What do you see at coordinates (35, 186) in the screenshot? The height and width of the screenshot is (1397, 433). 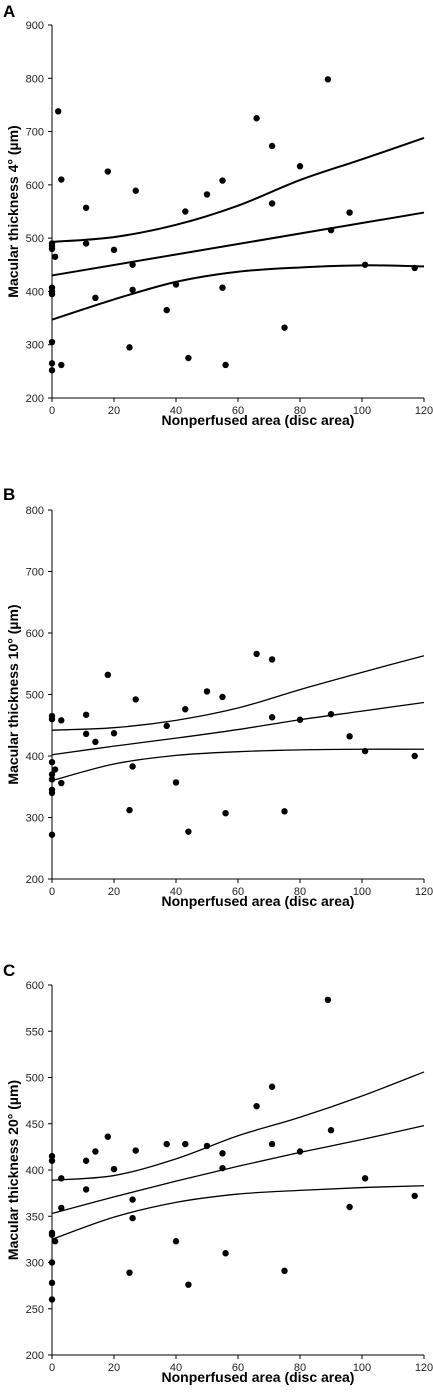 I see `y-tick-label: 600` at bounding box center [35, 186].